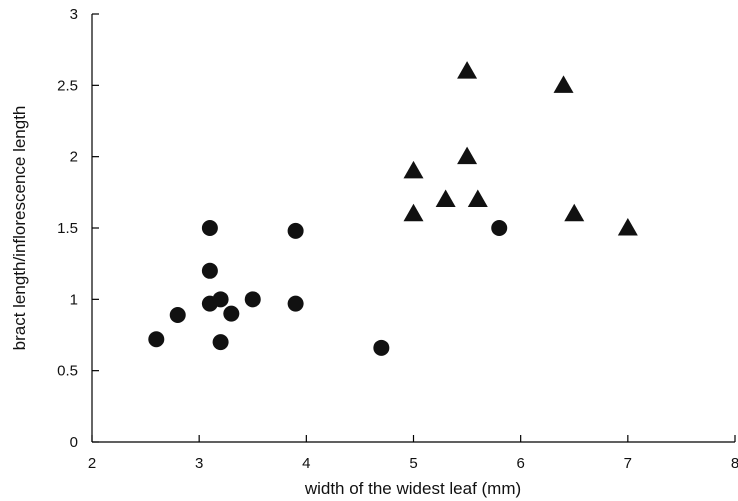  Describe the element at coordinates (734, 463) in the screenshot. I see `x-tick-label-8: 8` at that location.